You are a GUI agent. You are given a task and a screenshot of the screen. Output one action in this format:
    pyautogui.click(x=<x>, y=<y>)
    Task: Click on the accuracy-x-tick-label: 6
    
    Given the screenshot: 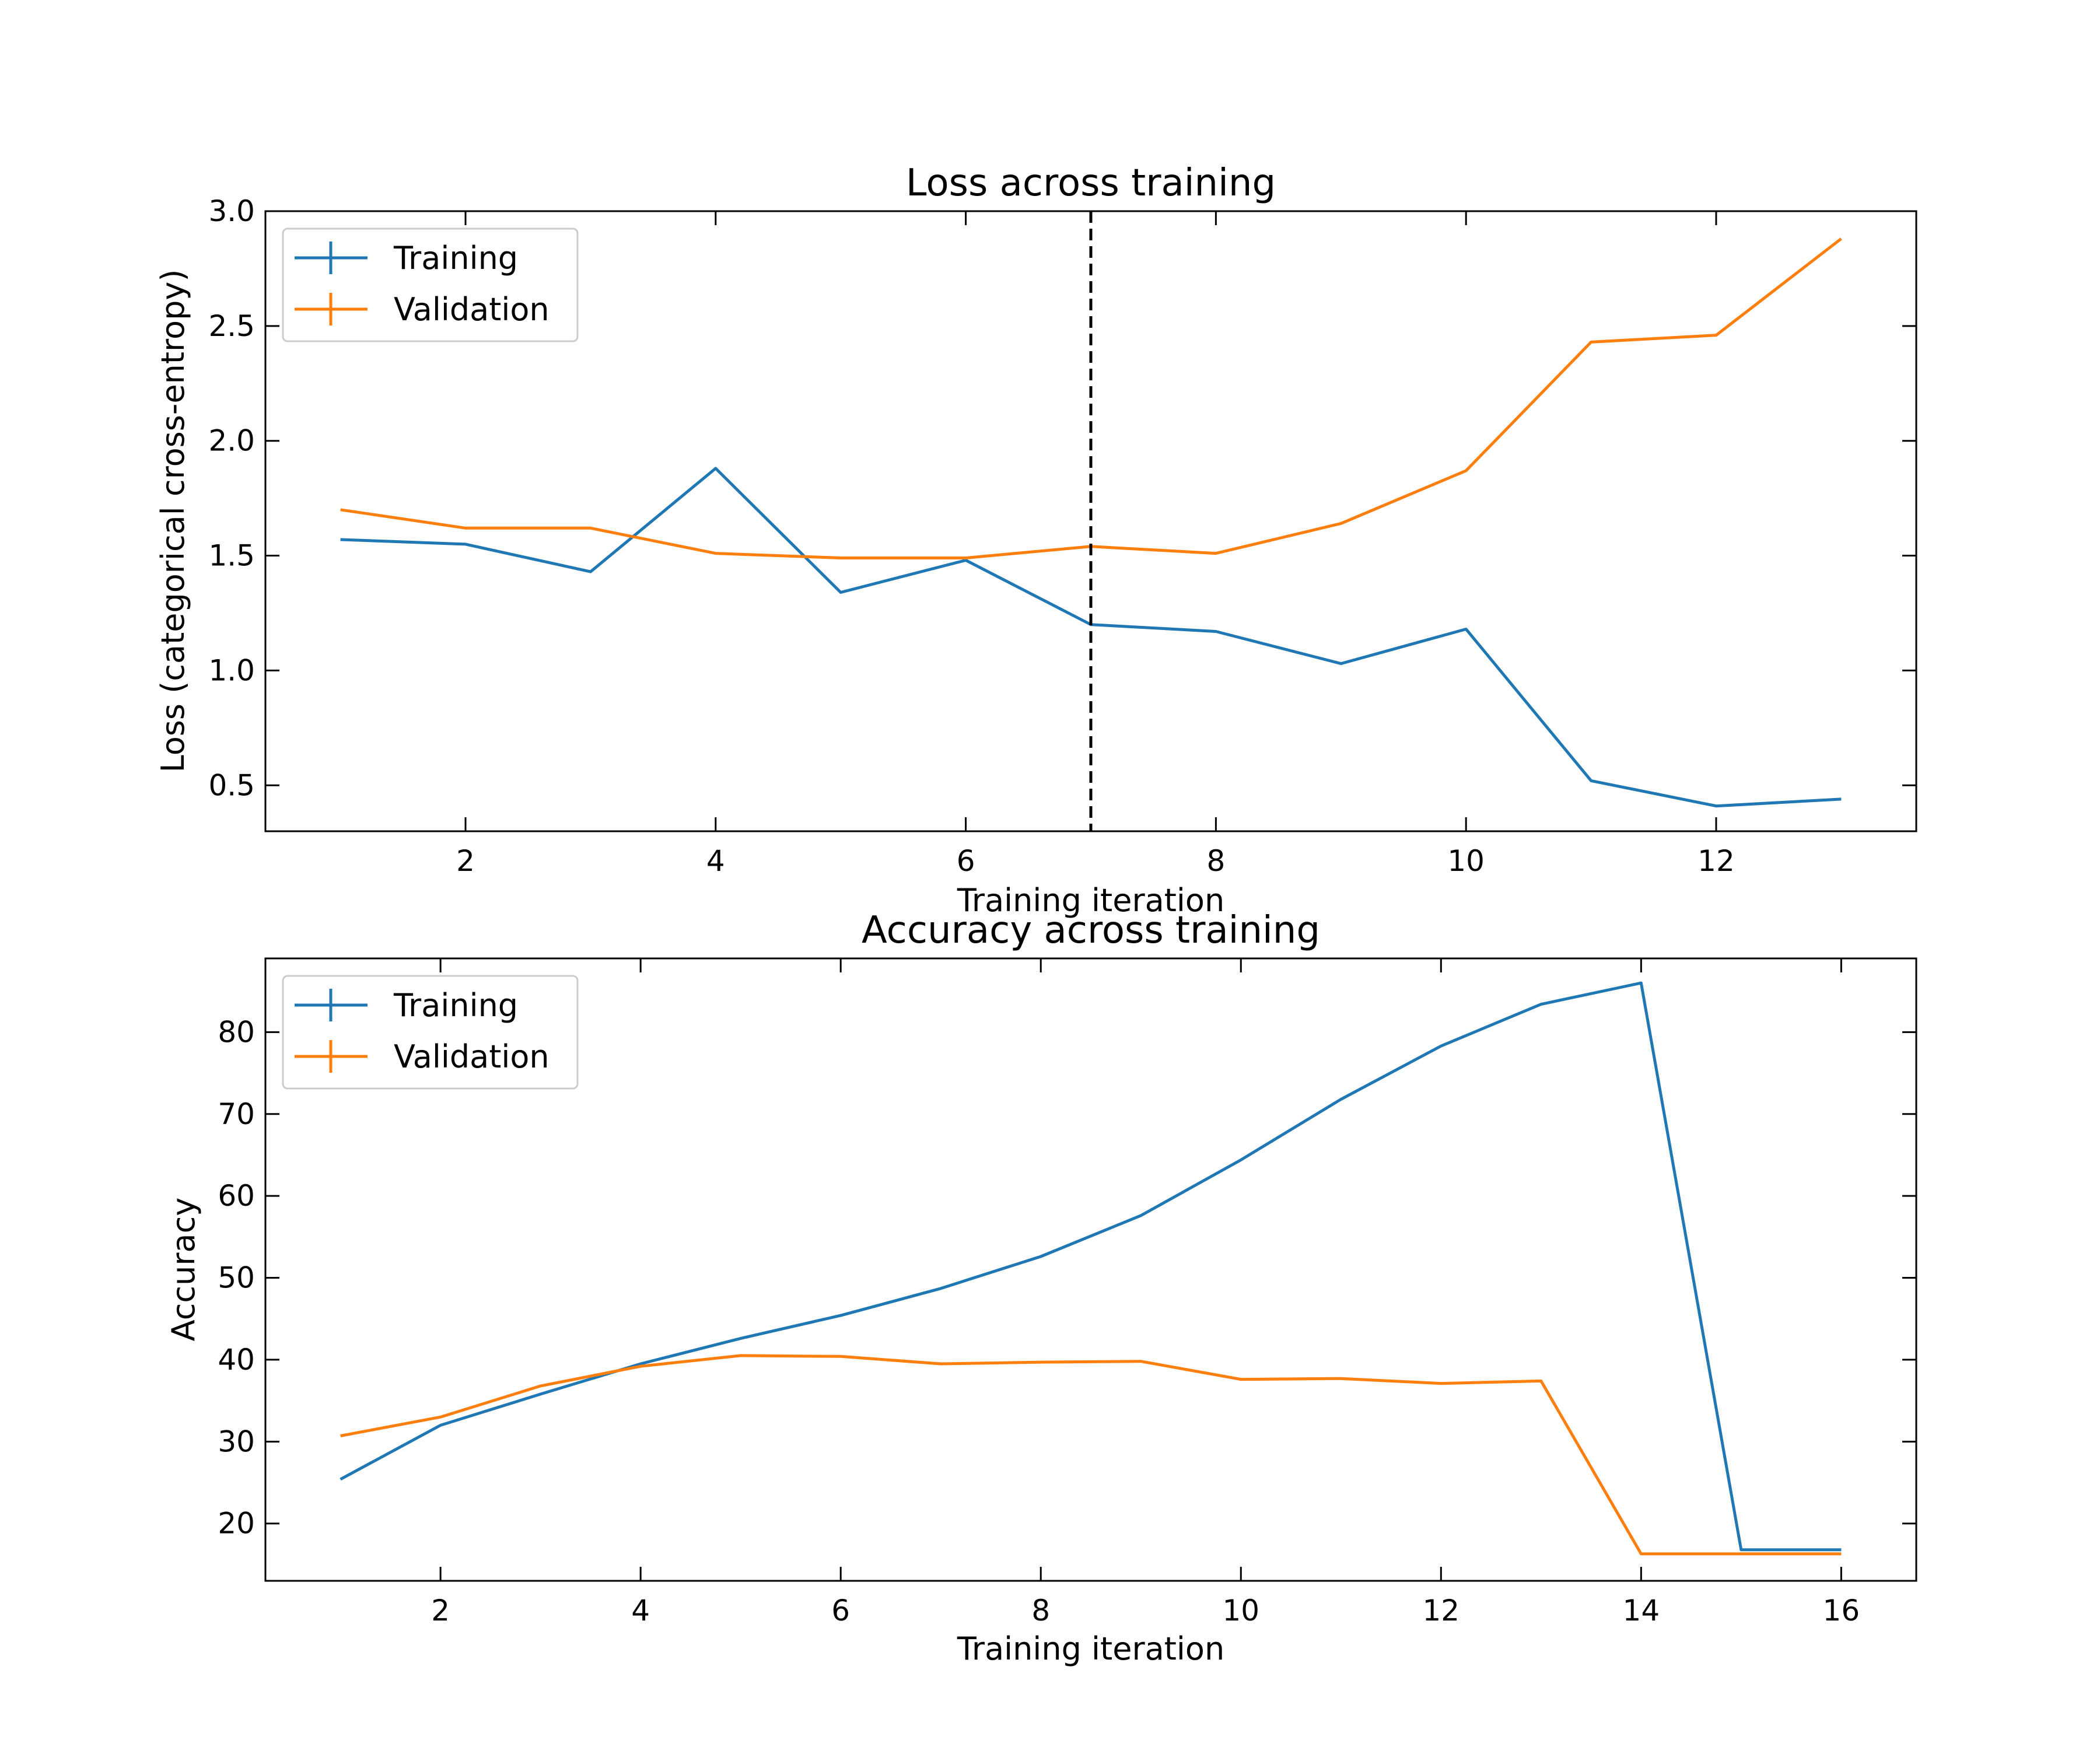 What is the action you would take?
    pyautogui.click(x=841, y=1611)
    